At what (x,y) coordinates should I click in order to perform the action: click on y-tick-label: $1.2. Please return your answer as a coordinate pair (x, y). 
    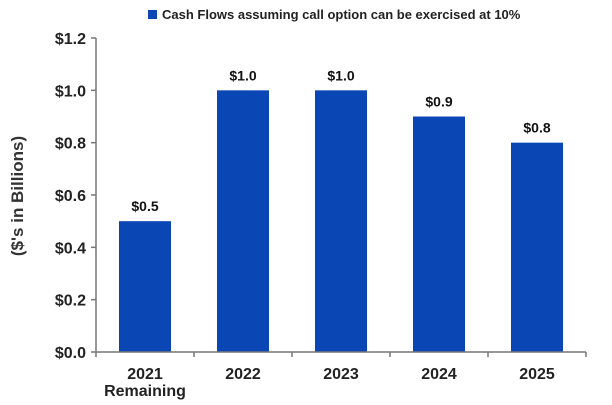
    Looking at the image, I should click on (70, 39).